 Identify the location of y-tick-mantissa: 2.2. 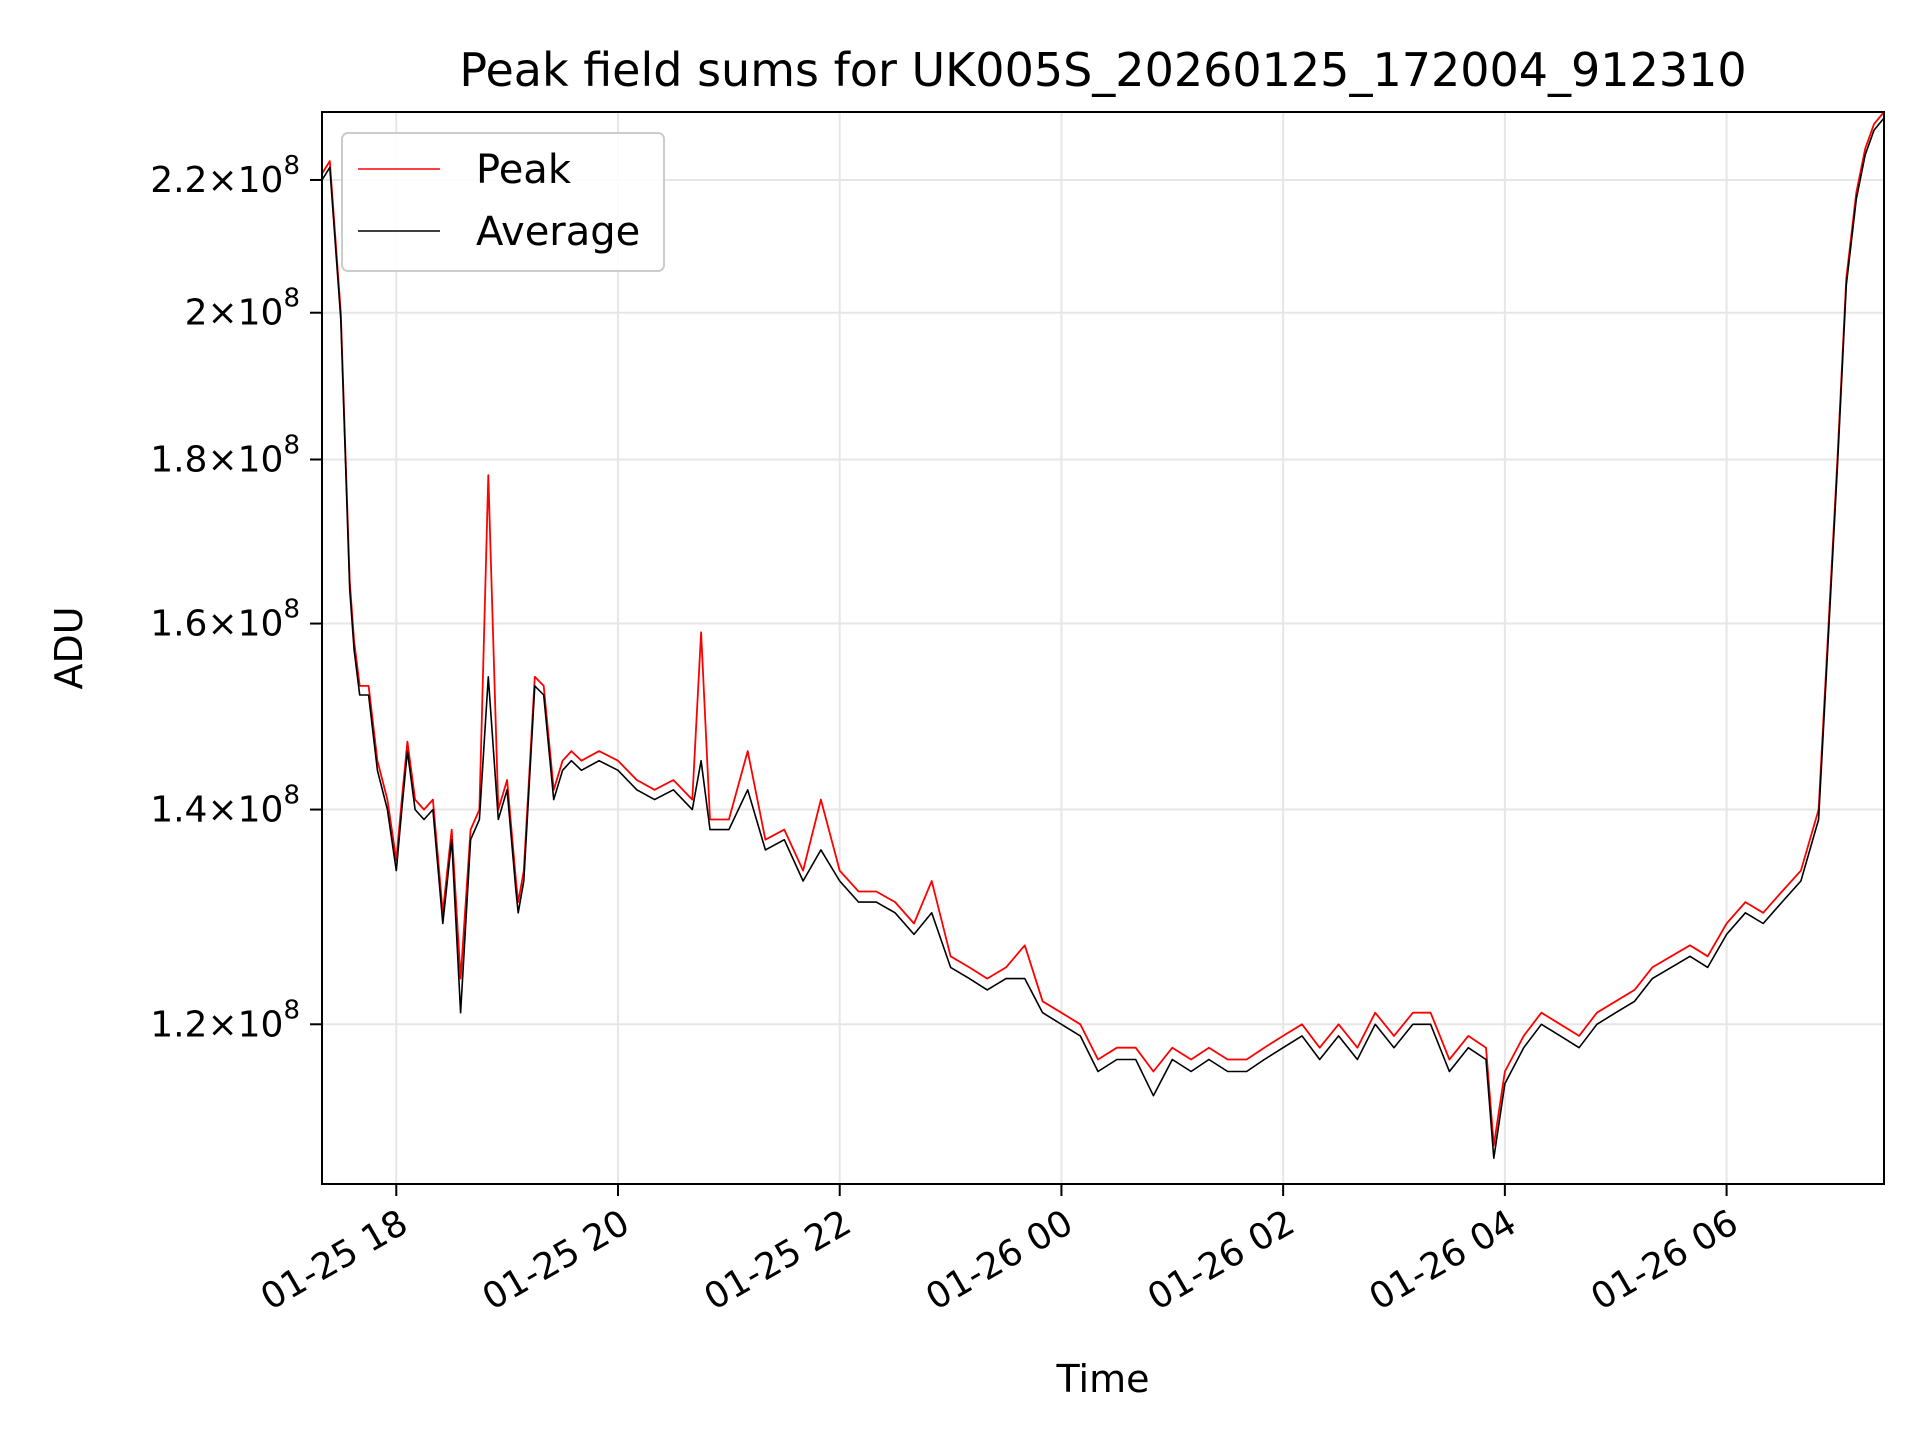
(178, 180).